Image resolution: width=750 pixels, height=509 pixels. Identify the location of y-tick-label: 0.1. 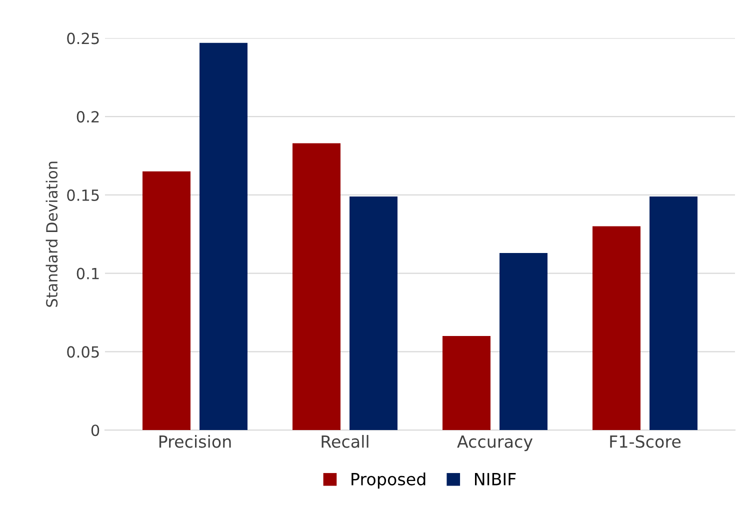
(87, 274).